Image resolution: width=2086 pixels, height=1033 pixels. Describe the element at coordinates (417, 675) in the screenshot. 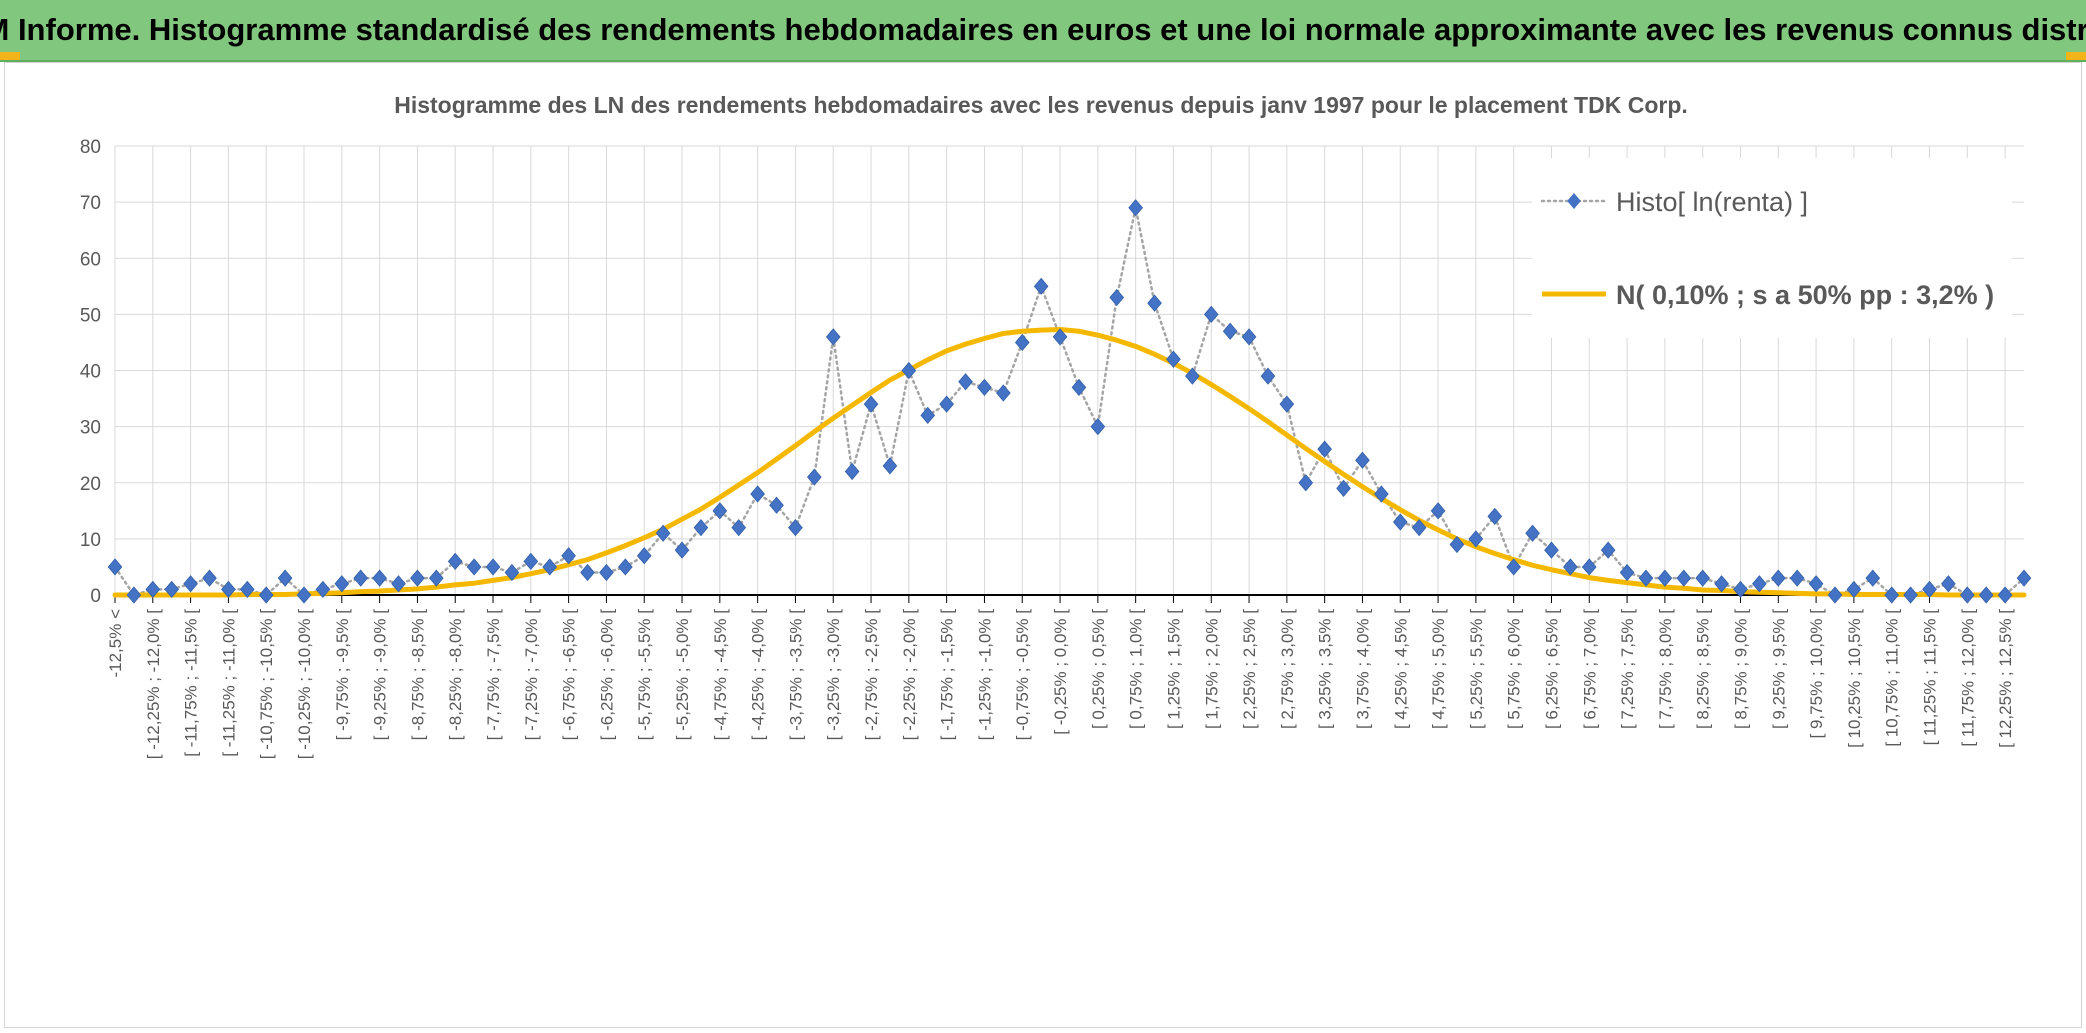

I see `x-tick-label: [ -8,75% ; -8,5% [` at that location.